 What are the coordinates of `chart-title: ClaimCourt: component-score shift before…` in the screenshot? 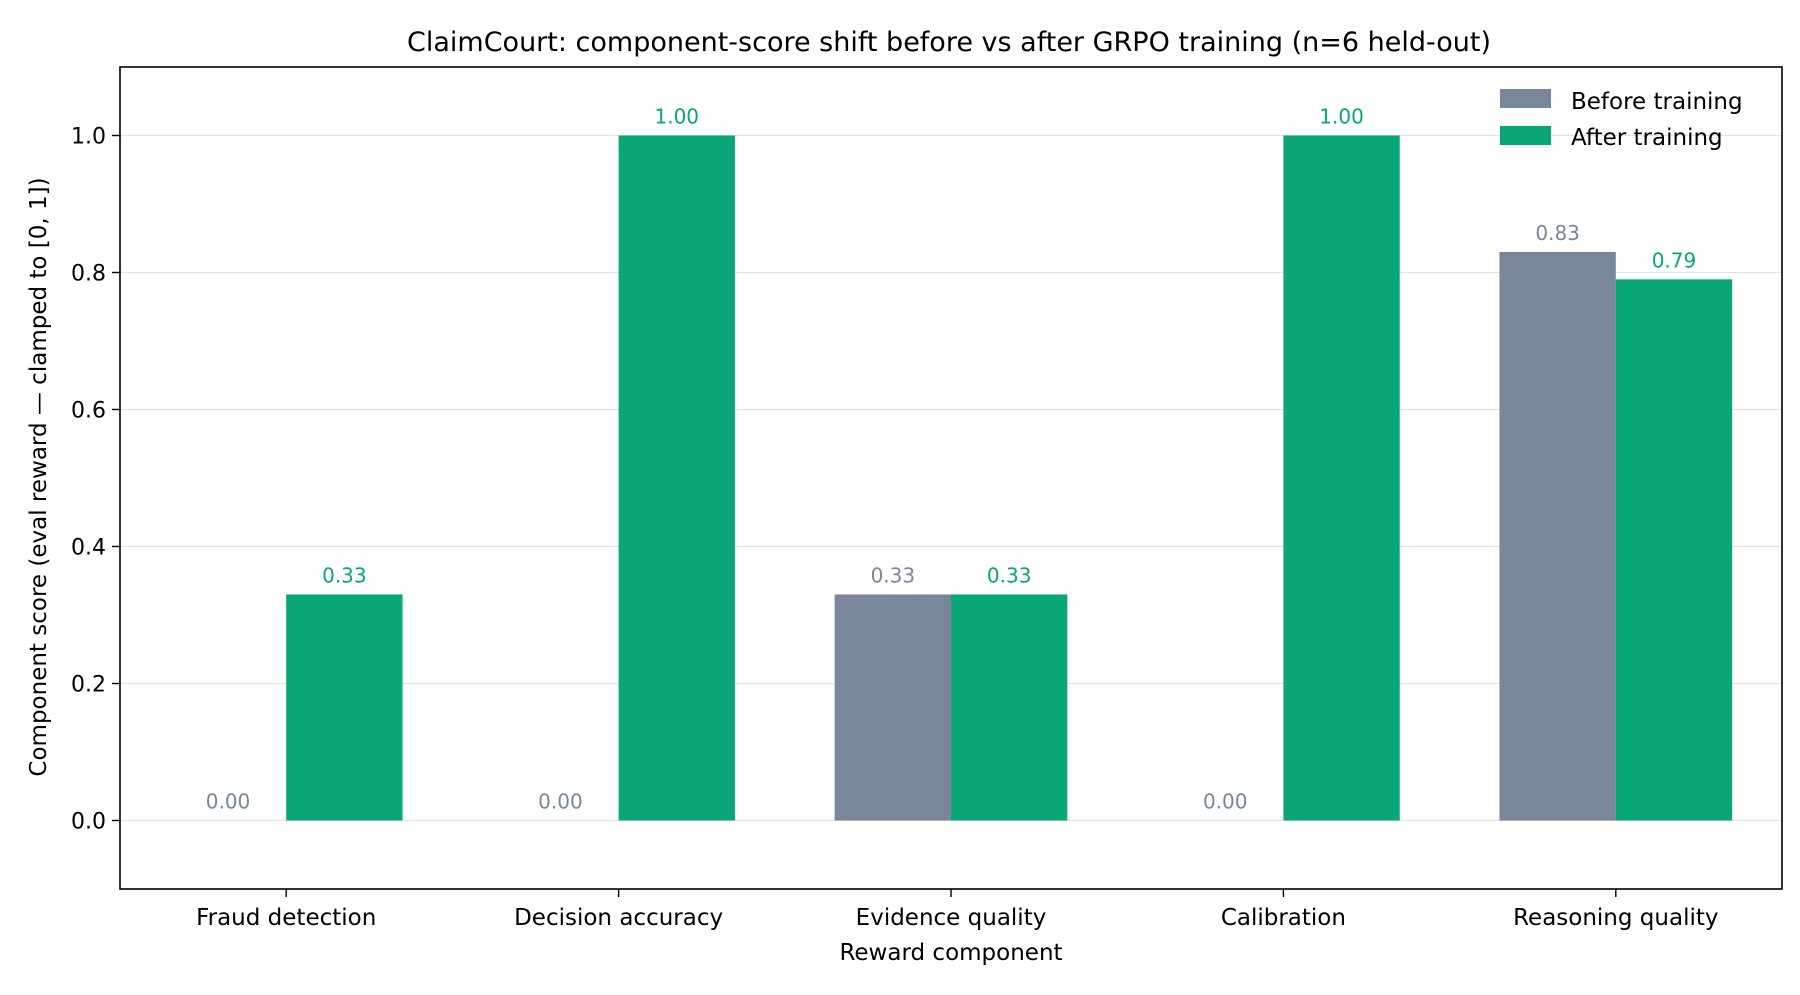 It's located at (949, 42).